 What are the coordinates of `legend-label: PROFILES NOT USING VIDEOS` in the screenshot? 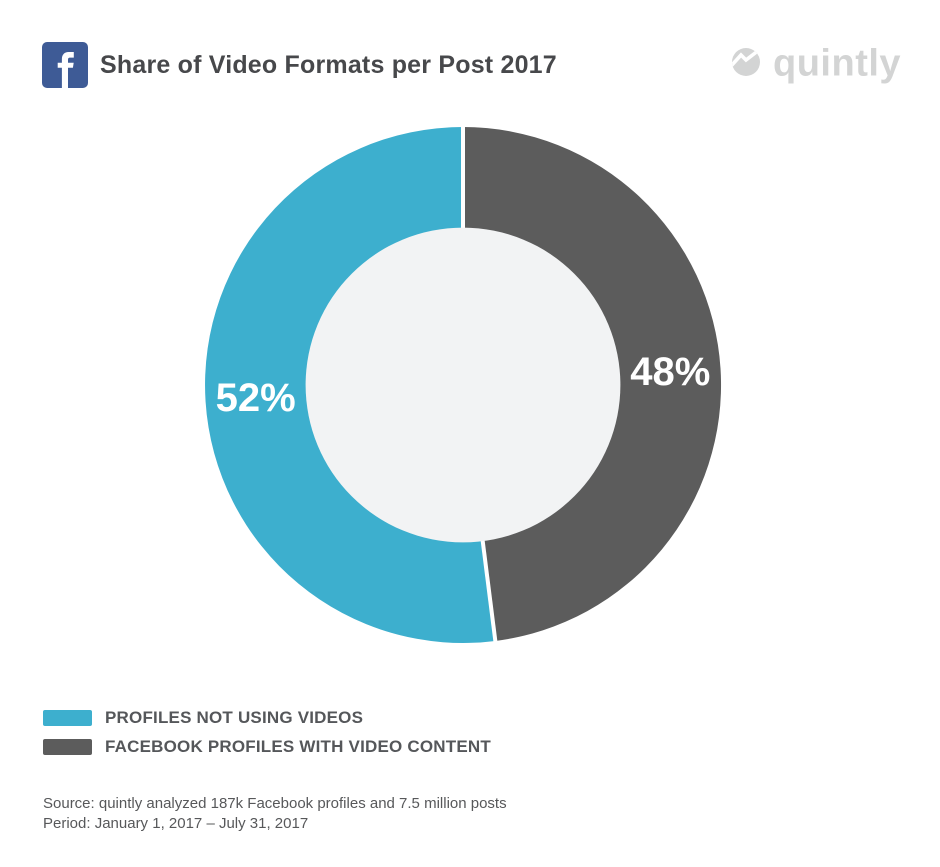 It's located at (234, 717).